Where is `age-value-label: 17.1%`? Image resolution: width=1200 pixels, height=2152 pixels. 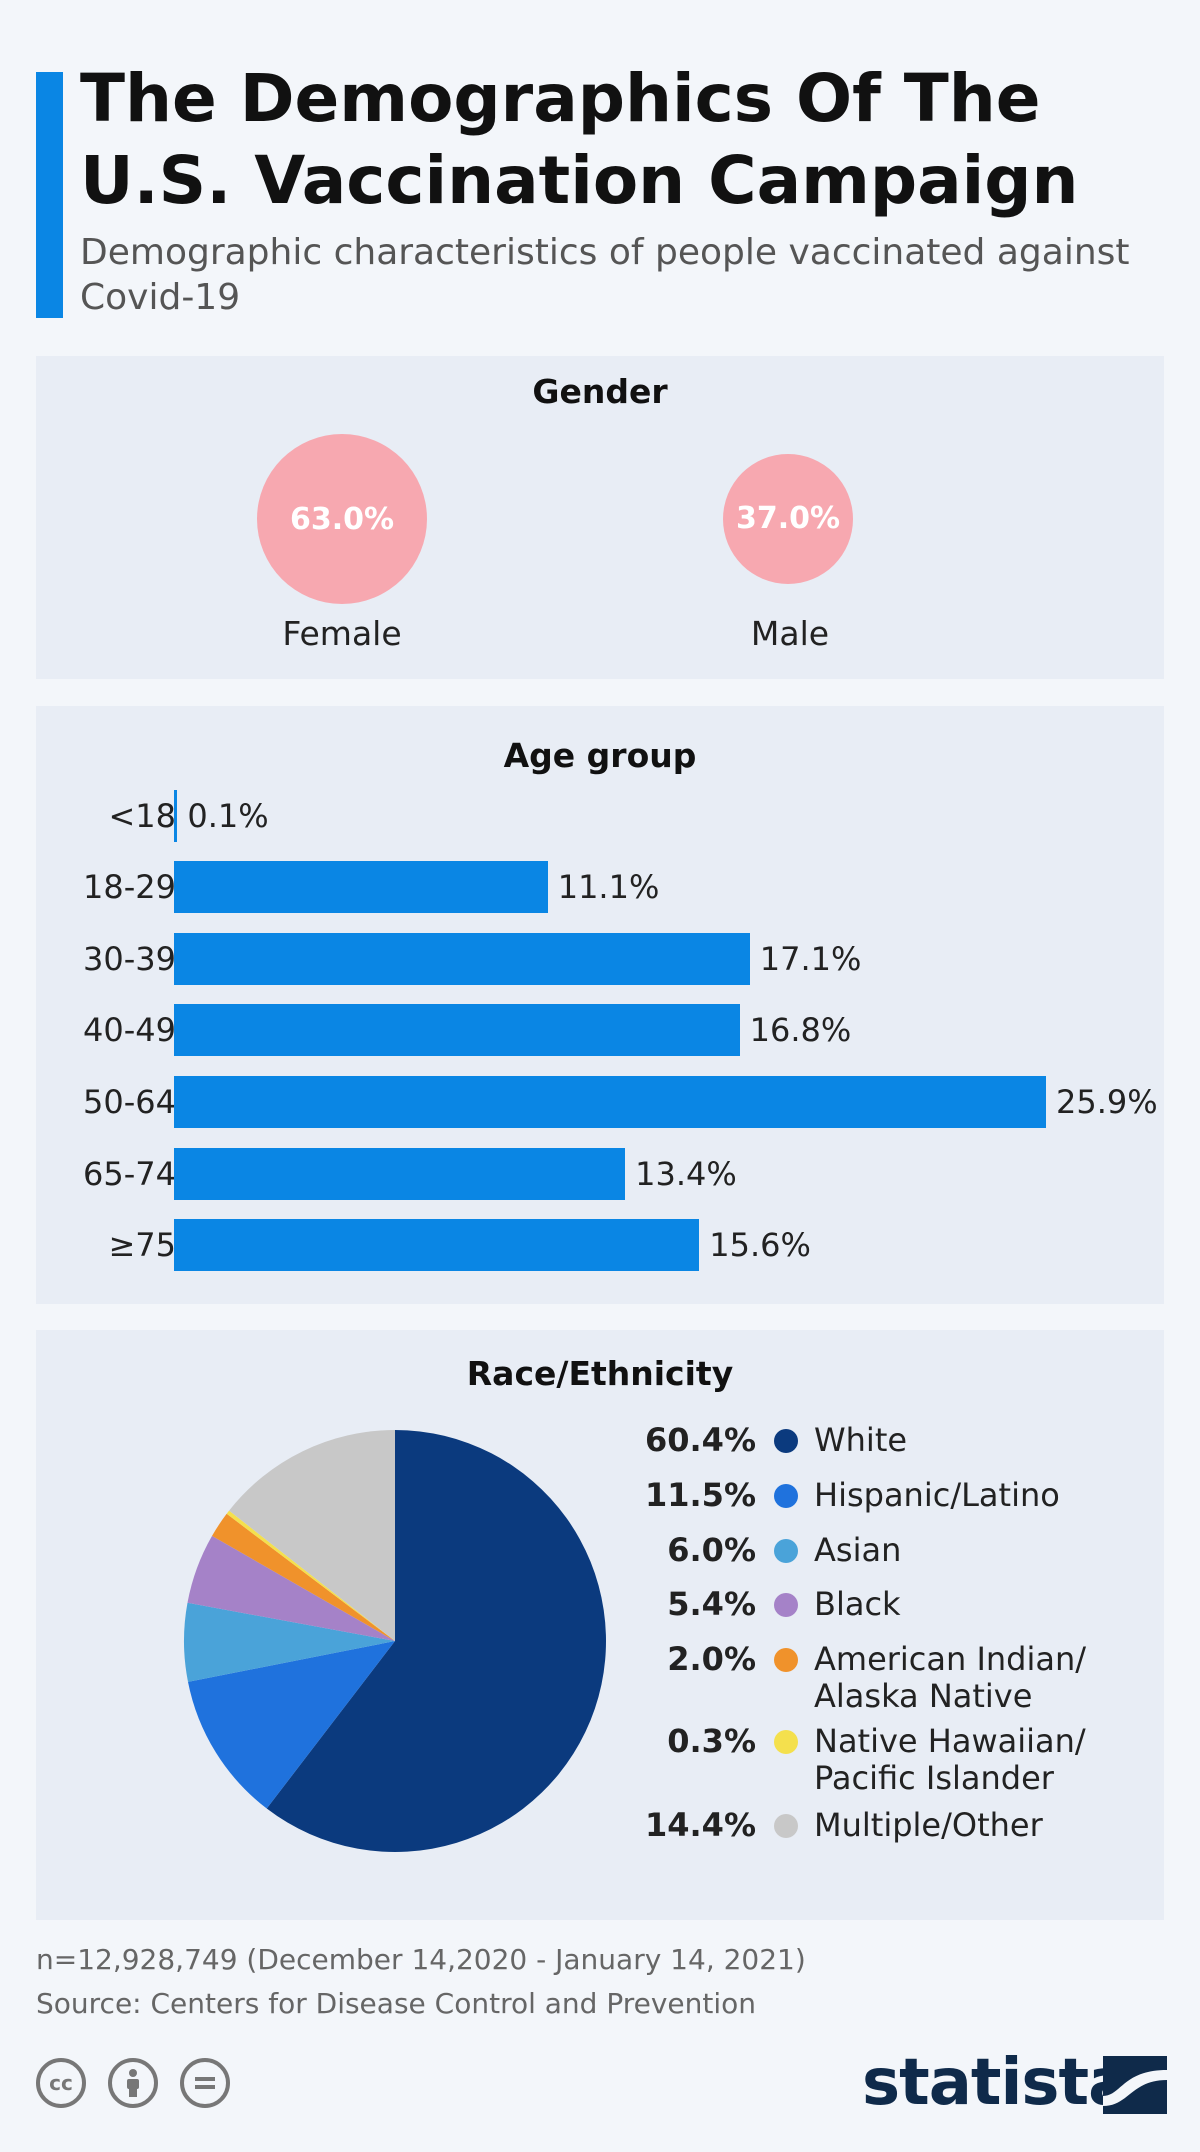
age-value-label: 17.1% is located at coordinates (810, 959).